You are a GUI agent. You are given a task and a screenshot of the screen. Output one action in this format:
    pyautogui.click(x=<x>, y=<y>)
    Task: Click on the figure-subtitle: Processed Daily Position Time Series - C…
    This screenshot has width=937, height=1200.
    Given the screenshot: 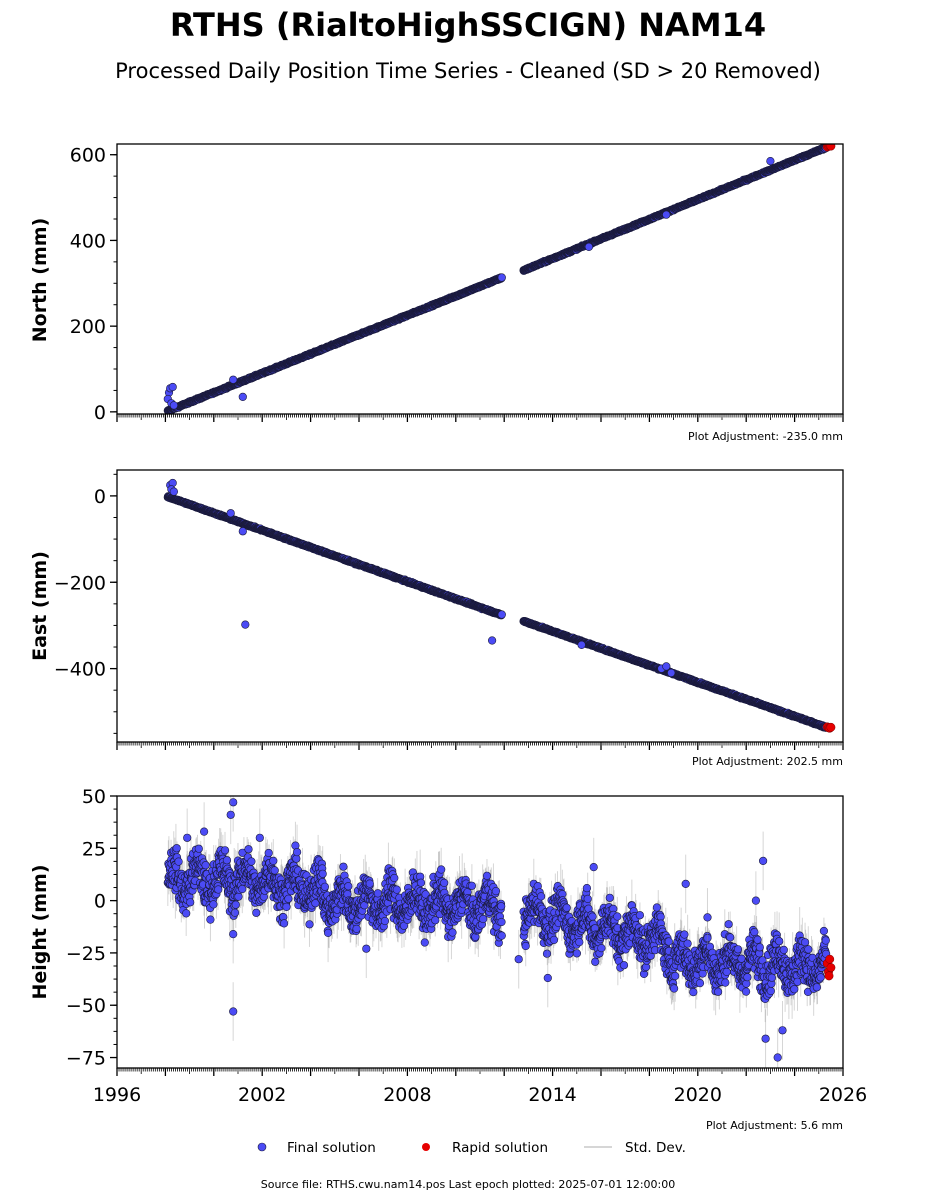 What is the action you would take?
    pyautogui.click(x=468, y=71)
    